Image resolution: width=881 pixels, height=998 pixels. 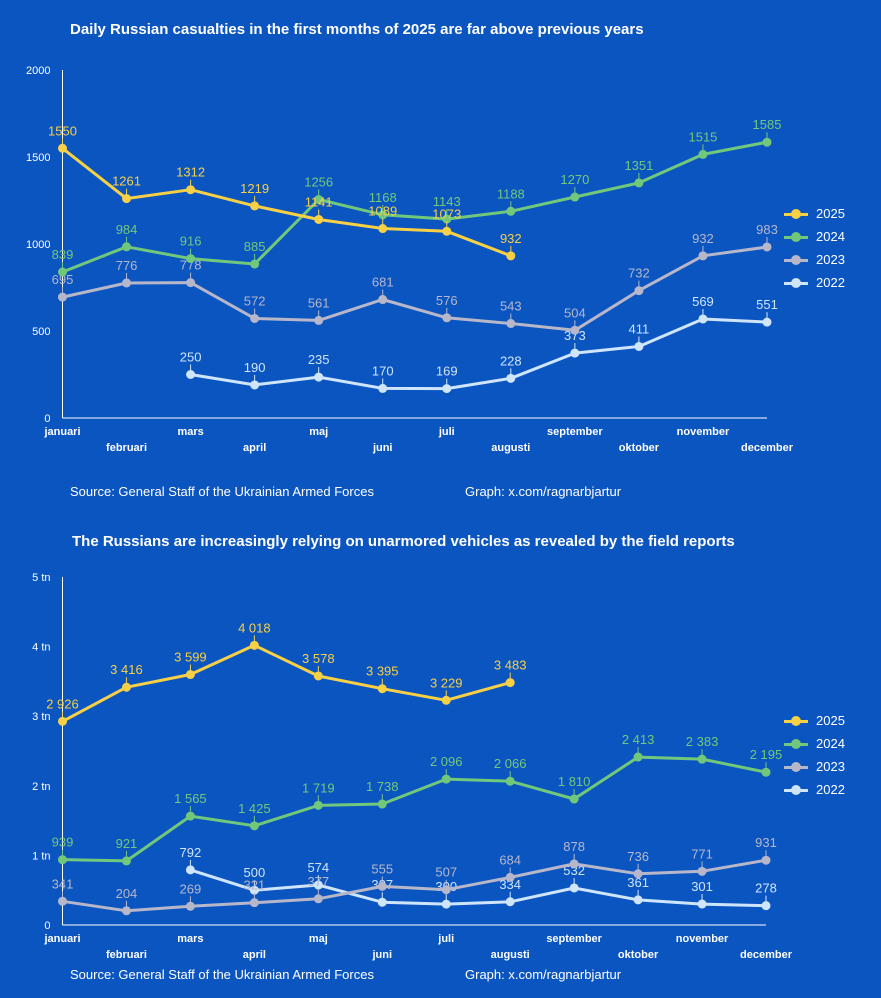 What do you see at coordinates (38, 245) in the screenshot?
I see `y-tick-label: 1000` at bounding box center [38, 245].